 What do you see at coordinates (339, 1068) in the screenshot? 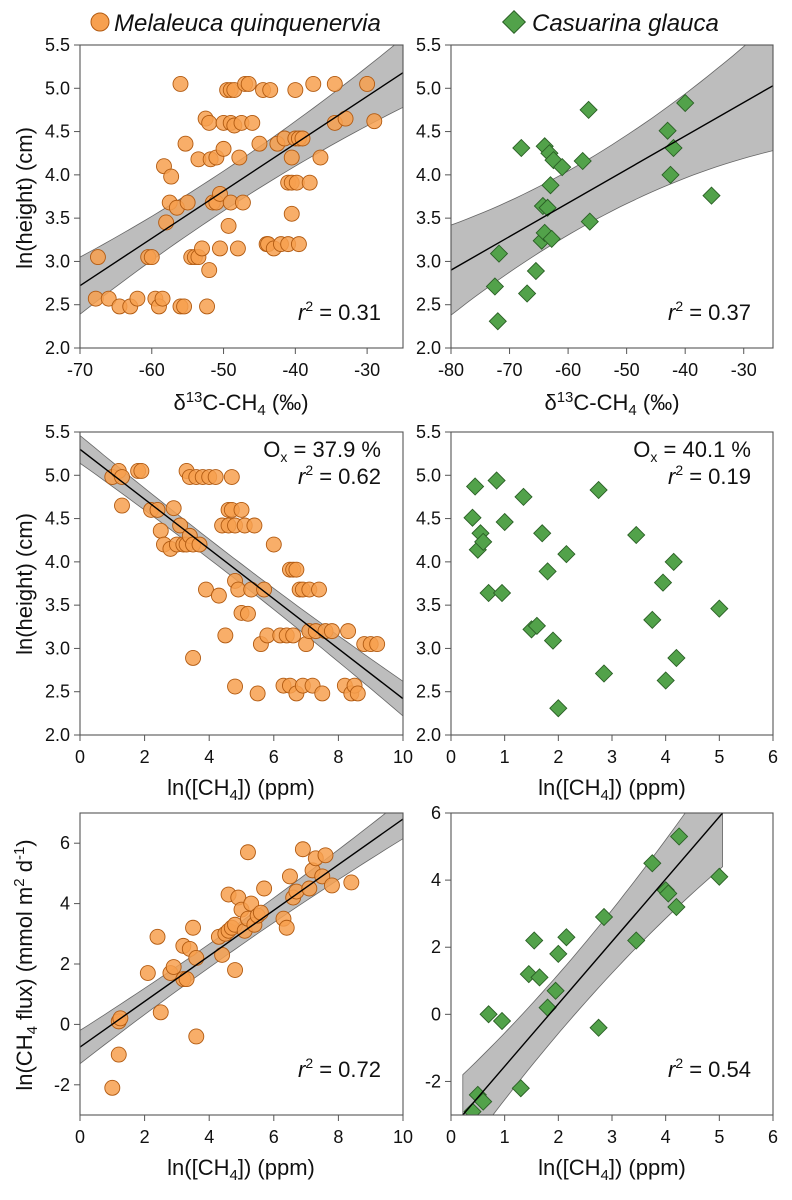
I see `r-squared-annotation: r2 = 0.72` at bounding box center [339, 1068].